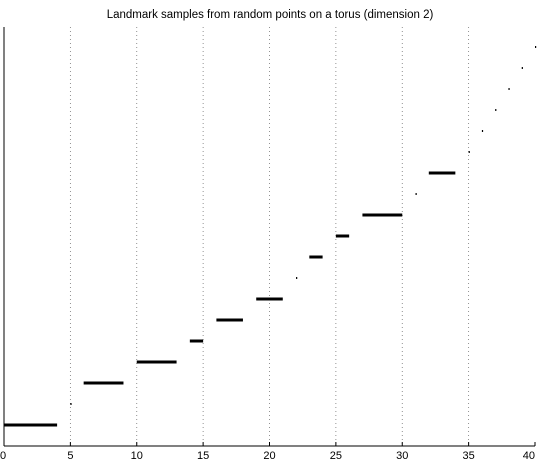  I want to click on x-tick-label: 5, so click(70, 455).